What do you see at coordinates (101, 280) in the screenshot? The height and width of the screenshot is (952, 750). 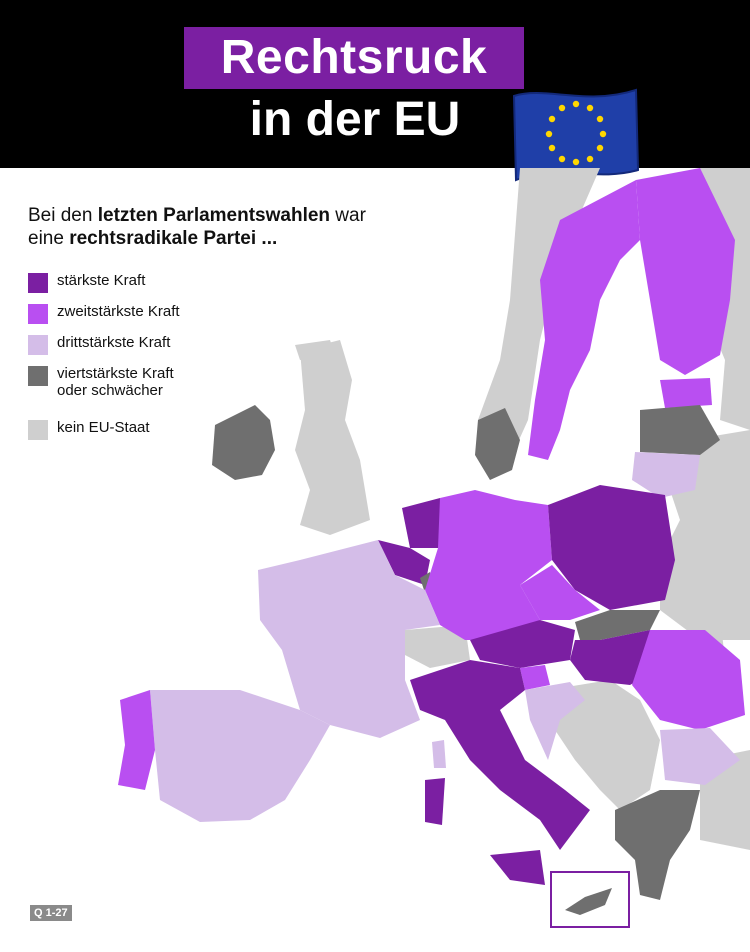 I see `legend-label: stärkste Kraft` at bounding box center [101, 280].